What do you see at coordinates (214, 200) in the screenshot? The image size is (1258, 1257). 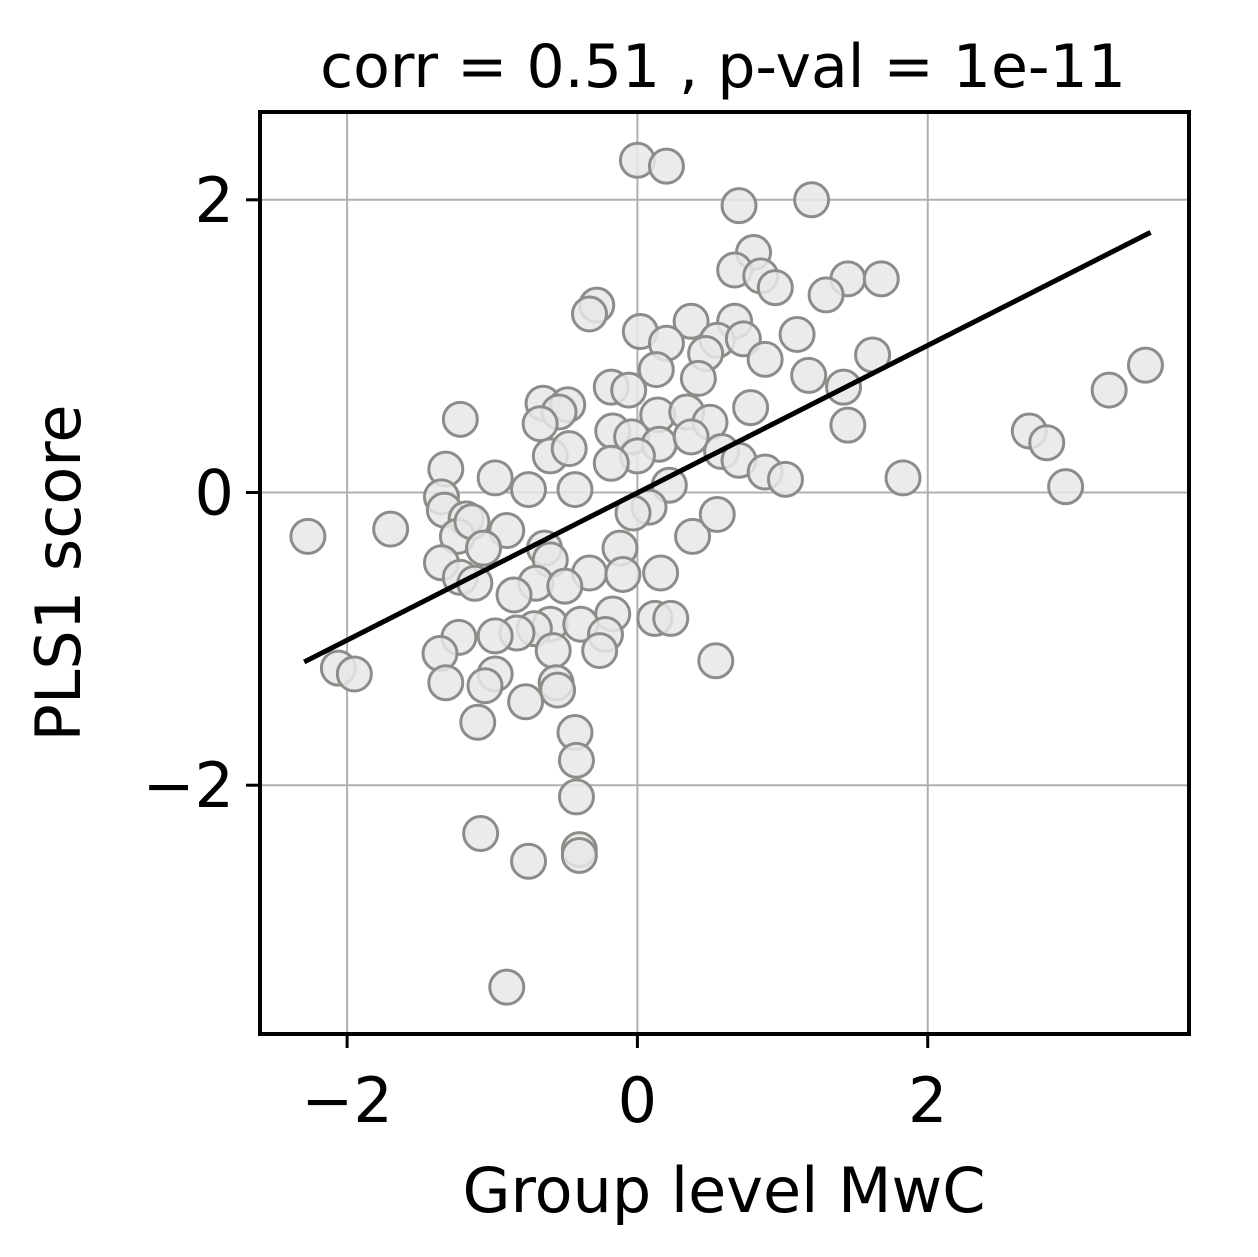 I see `y-tick-label: 2` at bounding box center [214, 200].